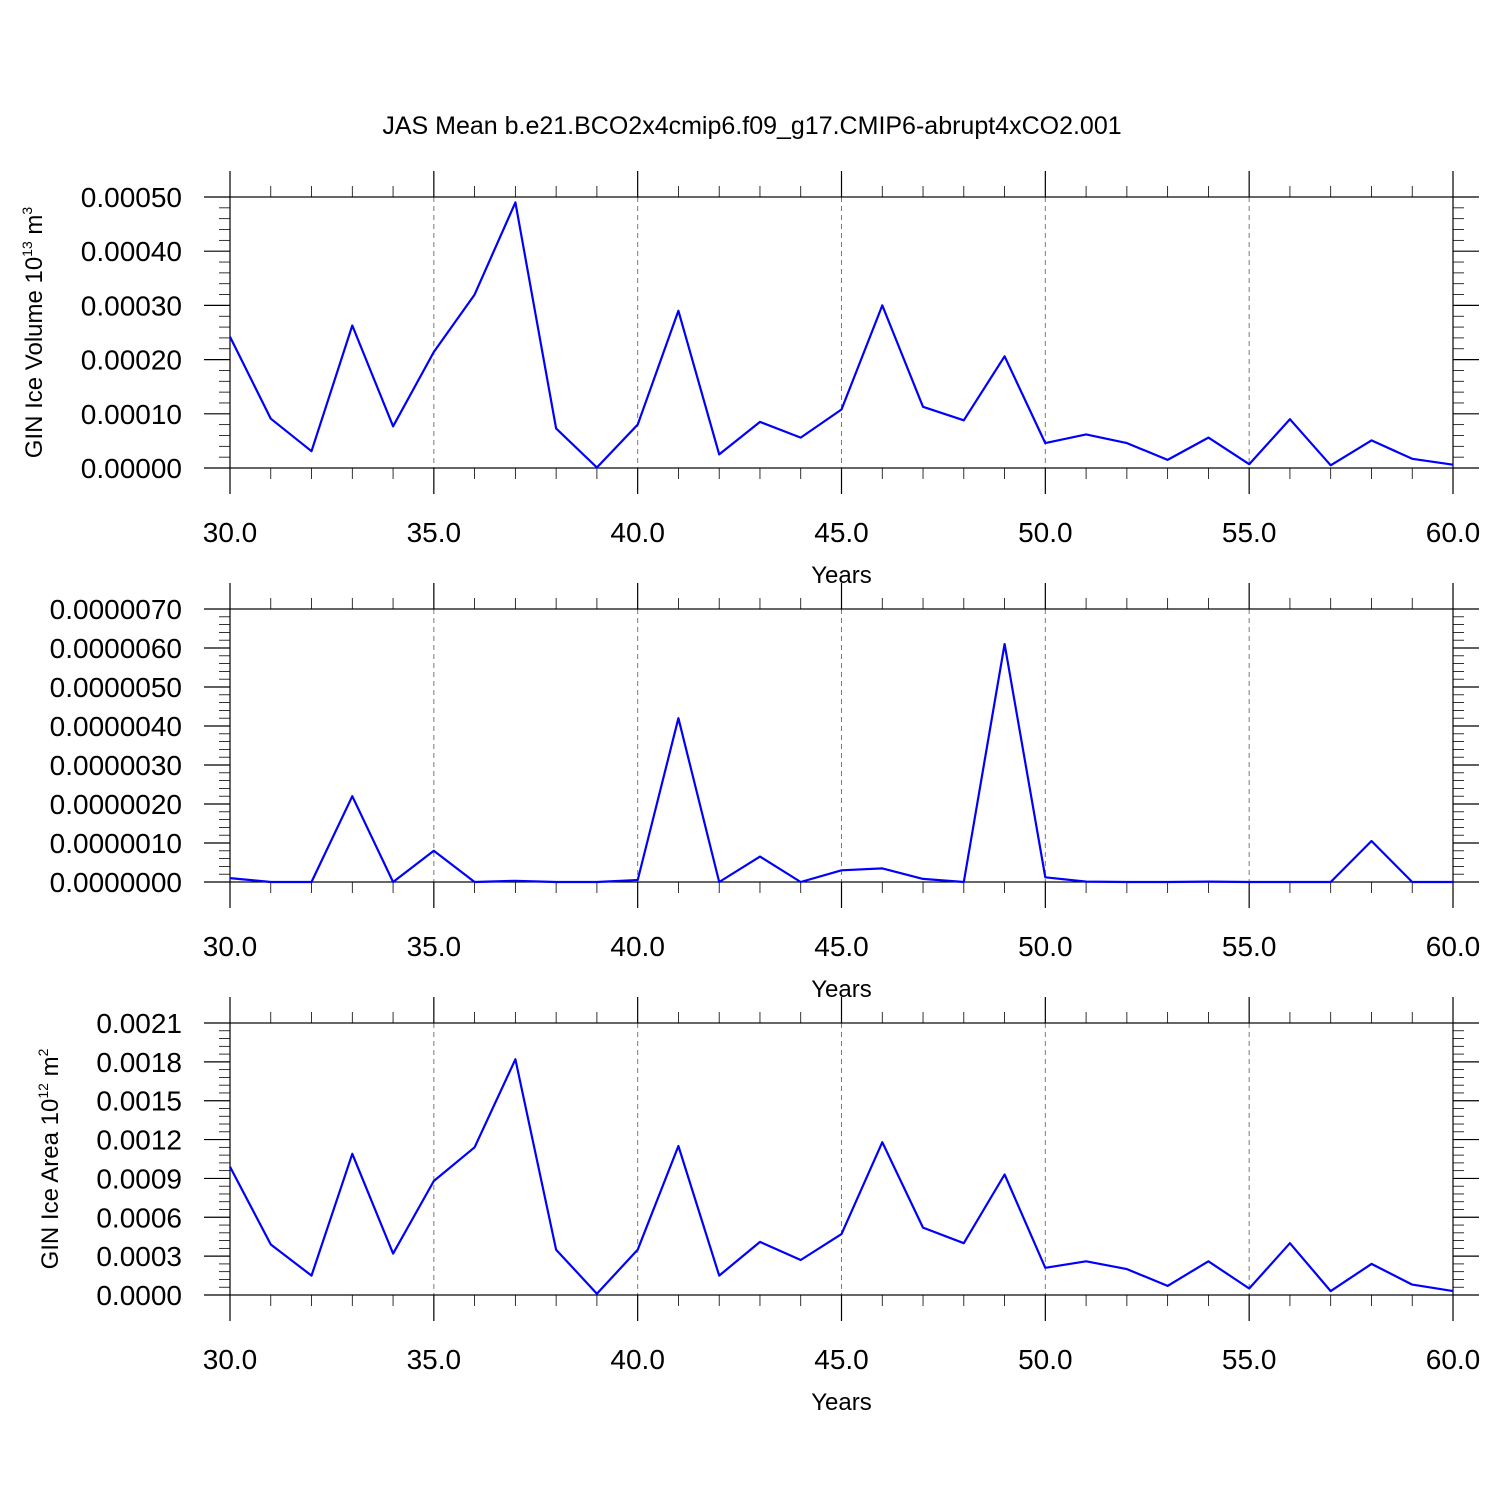 This screenshot has height=1500, width=1500. Describe the element at coordinates (116, 765) in the screenshot. I see `y-tick-label: 0.0000030` at that location.